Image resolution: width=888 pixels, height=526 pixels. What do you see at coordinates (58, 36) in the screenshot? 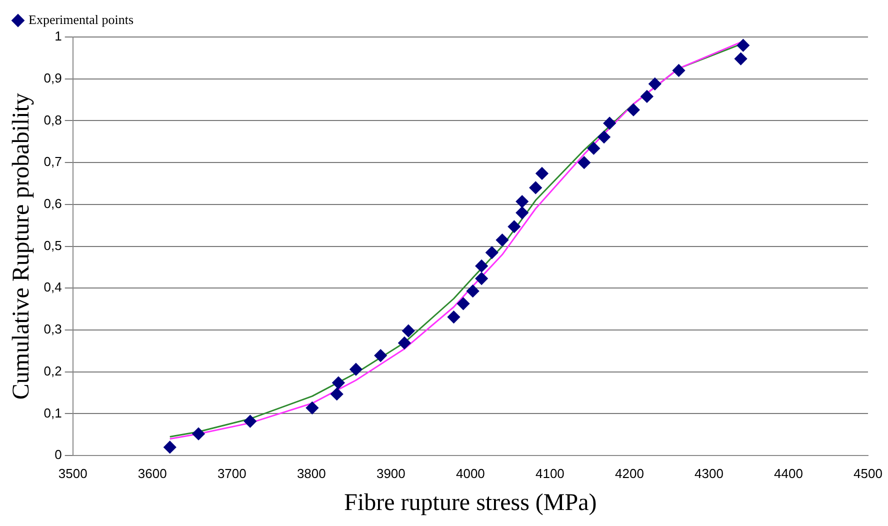
I see `y-tick-label: 1` at bounding box center [58, 36].